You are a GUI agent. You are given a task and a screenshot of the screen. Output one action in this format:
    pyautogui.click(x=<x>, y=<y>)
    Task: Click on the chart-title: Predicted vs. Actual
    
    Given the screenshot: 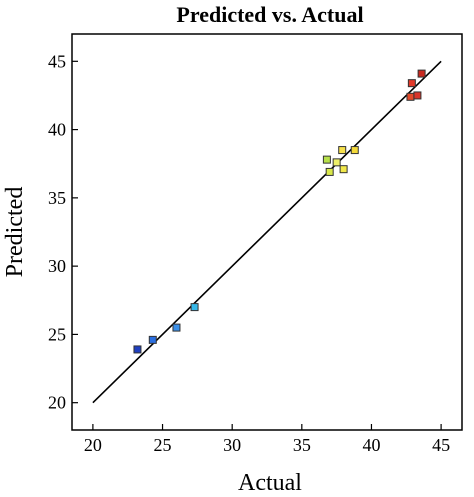 What is the action you would take?
    pyautogui.click(x=269, y=14)
    